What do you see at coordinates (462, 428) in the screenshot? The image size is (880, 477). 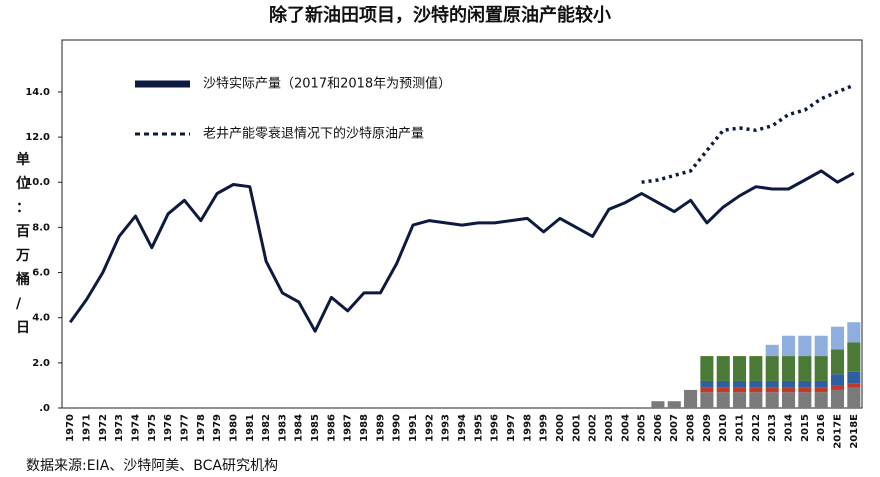 I see `x-tick-label: 1994` at bounding box center [462, 428].